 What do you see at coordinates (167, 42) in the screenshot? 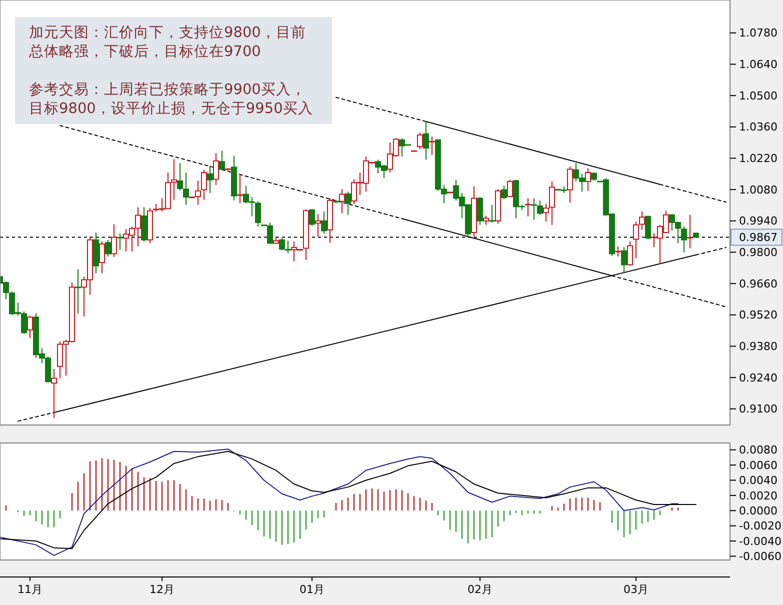
I see `annotation: 加元天图：汇价向下，支持位9800，目前总体略强，下破后，目标位在9700` at bounding box center [167, 42].